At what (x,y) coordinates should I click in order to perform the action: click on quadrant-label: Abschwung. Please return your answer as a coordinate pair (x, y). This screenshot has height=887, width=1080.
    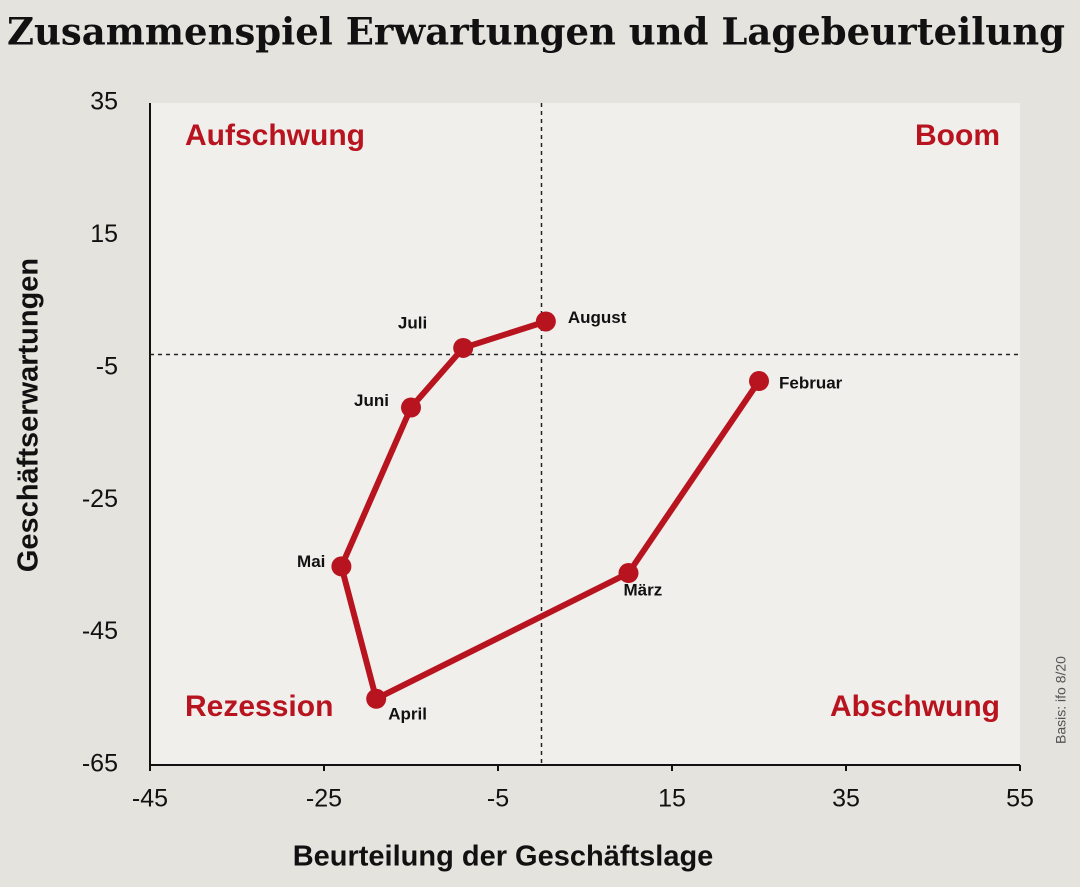
    Looking at the image, I should click on (915, 706).